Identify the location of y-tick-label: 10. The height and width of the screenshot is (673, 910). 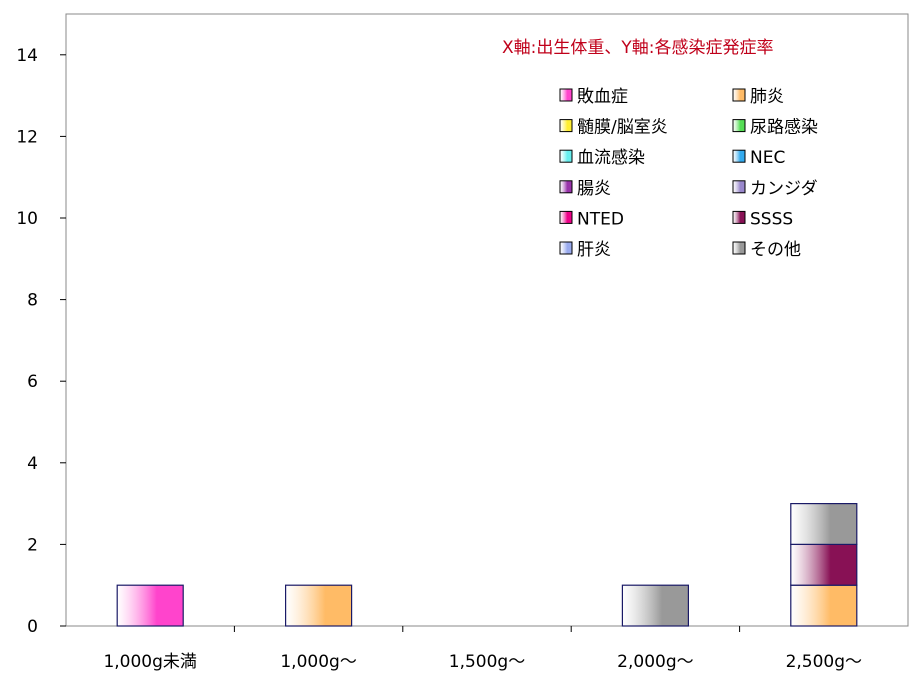
(27, 219).